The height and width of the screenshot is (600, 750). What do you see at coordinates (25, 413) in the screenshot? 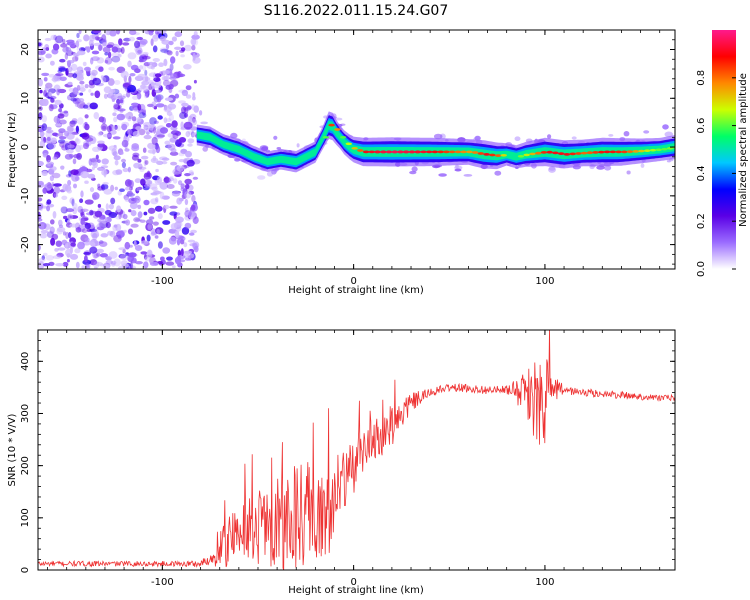
I see `y-tick-label: 300` at bounding box center [25, 413].